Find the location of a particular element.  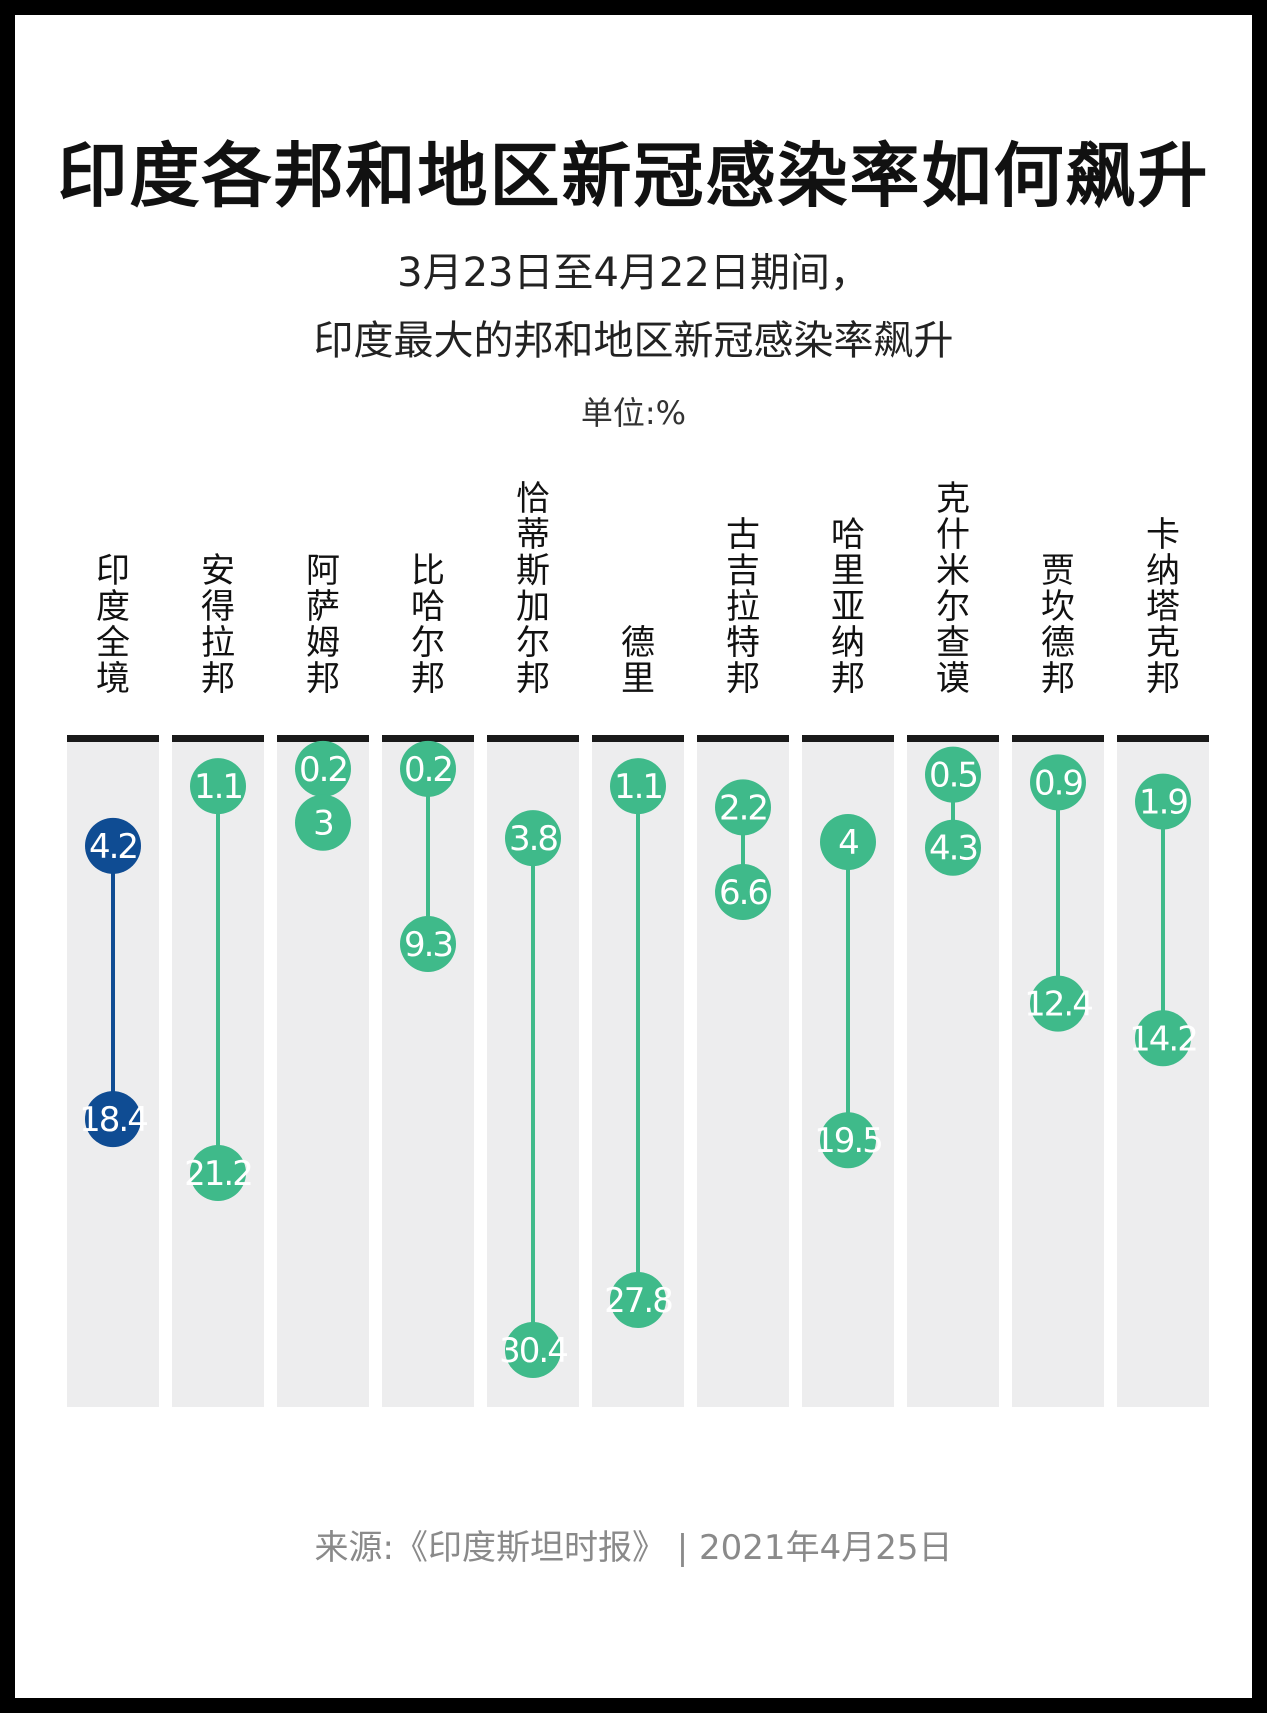

category-label: 哈里亚纳邦 is located at coordinates (848, 607).